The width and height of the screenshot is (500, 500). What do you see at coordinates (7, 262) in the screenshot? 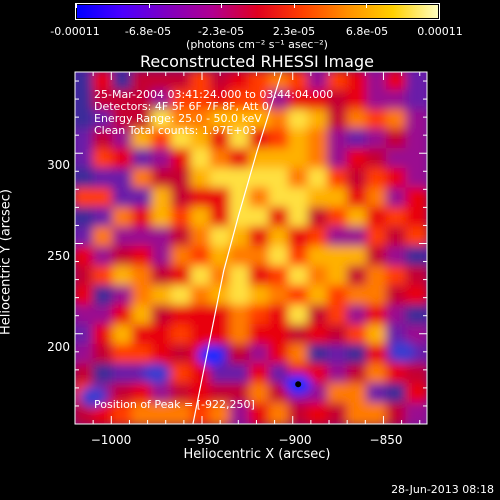
I see `y-axis-label: Heliocentric Y (arcsec)` at bounding box center [7, 262].